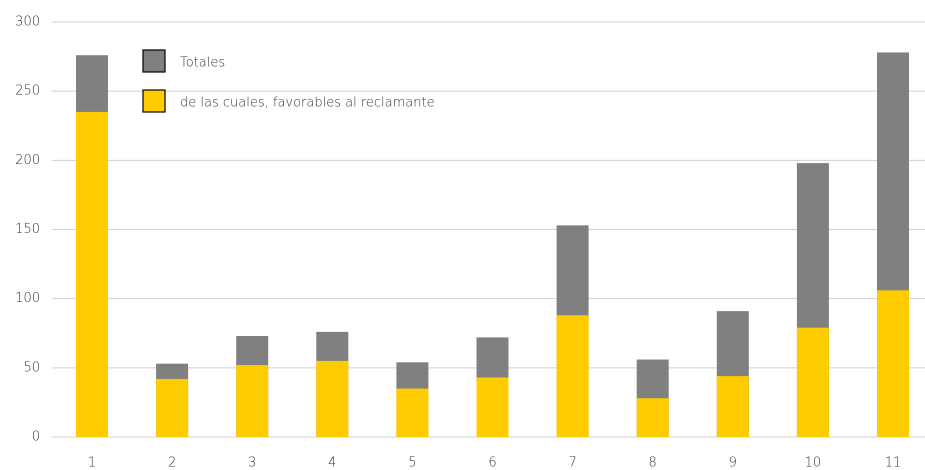 Image resolution: width=925 pixels, height=470 pixels. I want to click on legend-label: de las cuales, favorables al reclamante, so click(307, 103).